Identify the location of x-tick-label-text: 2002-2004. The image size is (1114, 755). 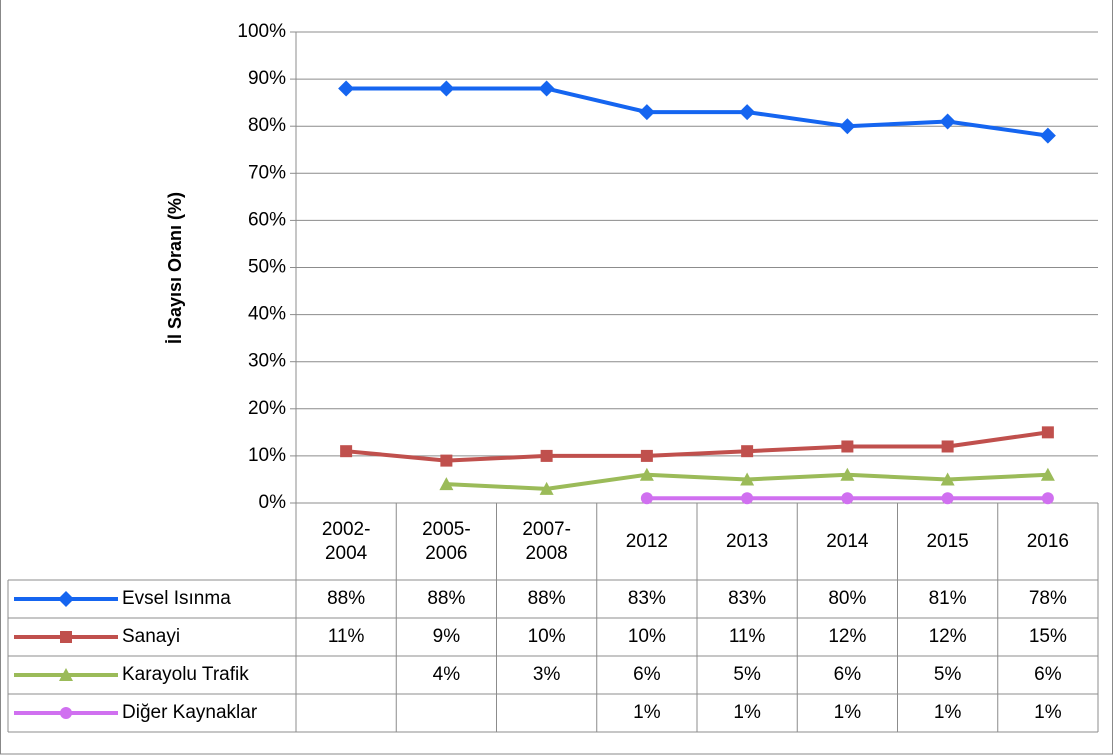
(346, 541).